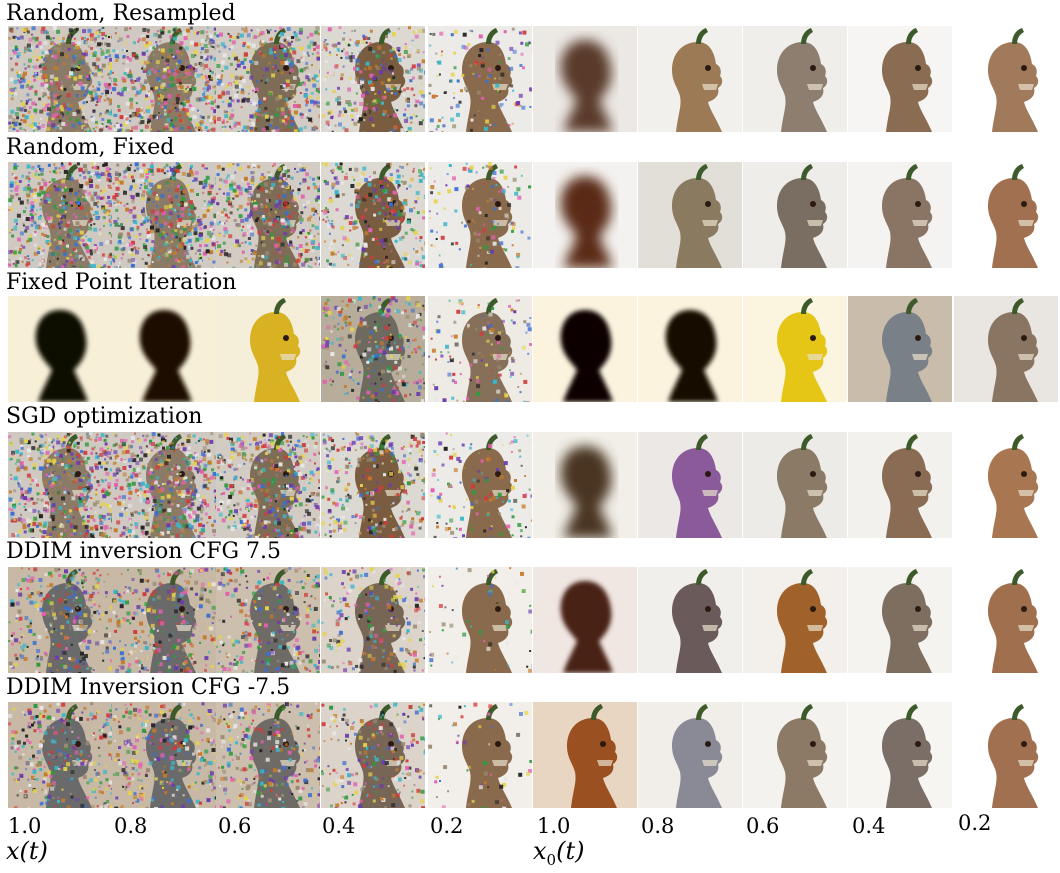 The width and height of the screenshot is (1060, 873). Describe the element at coordinates (90, 148) in the screenshot. I see `row-title: Random, Fixed` at that location.